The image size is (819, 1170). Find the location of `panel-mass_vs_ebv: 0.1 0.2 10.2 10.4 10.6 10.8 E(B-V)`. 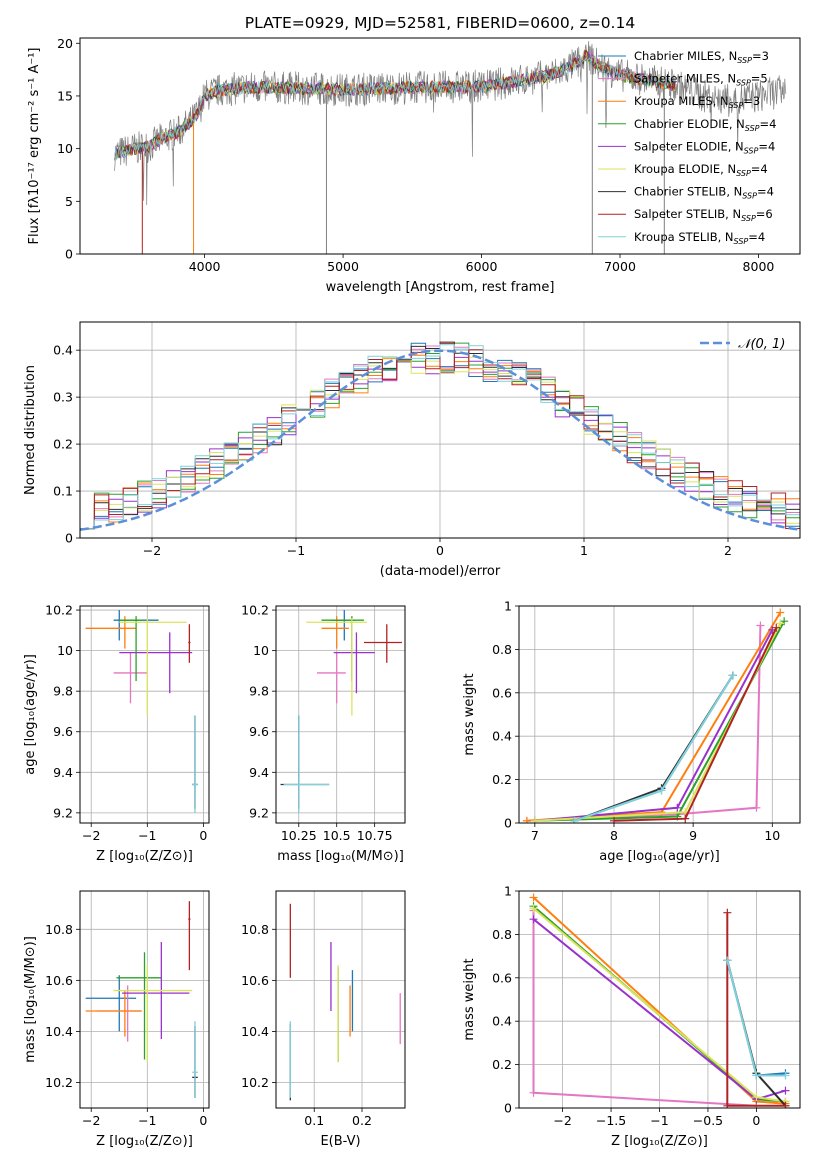

panel-mass_vs_ebv: 0.1 0.2 10.2 10.4 10.6 10.8 E(B-V) is located at coordinates (323, 1019).